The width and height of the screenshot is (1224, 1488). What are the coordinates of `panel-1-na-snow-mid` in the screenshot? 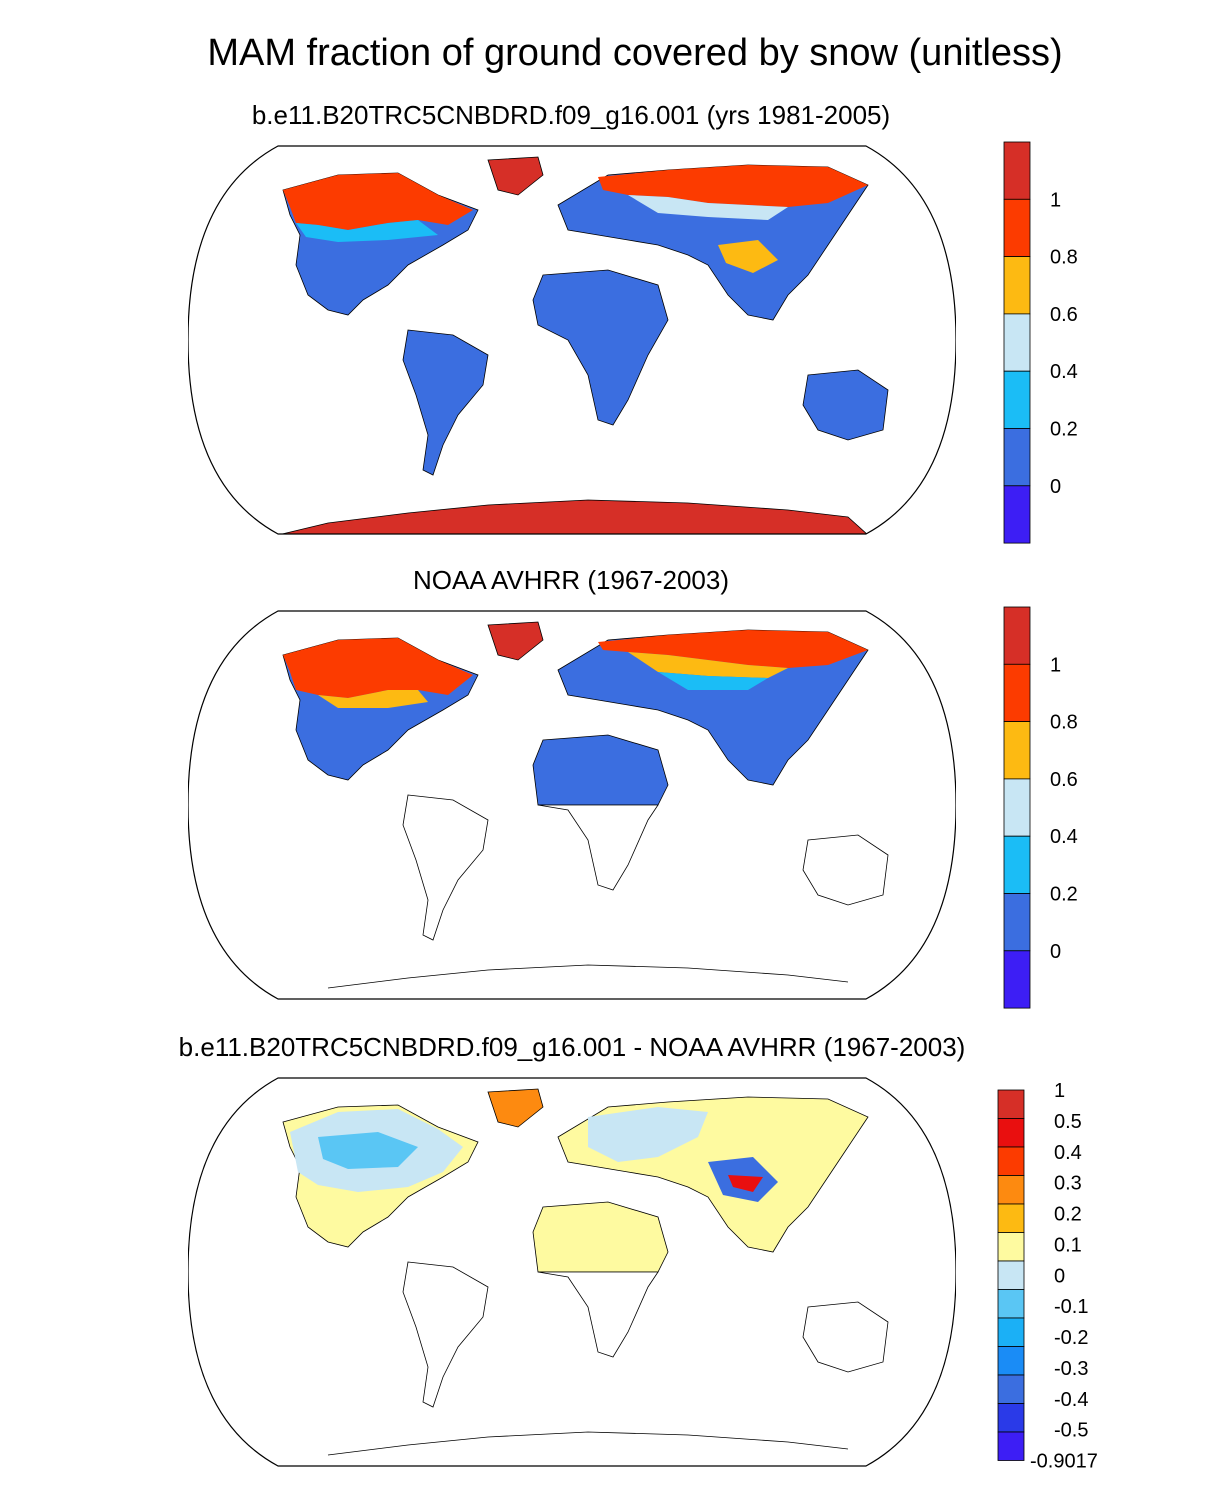 It's located at (367, 231).